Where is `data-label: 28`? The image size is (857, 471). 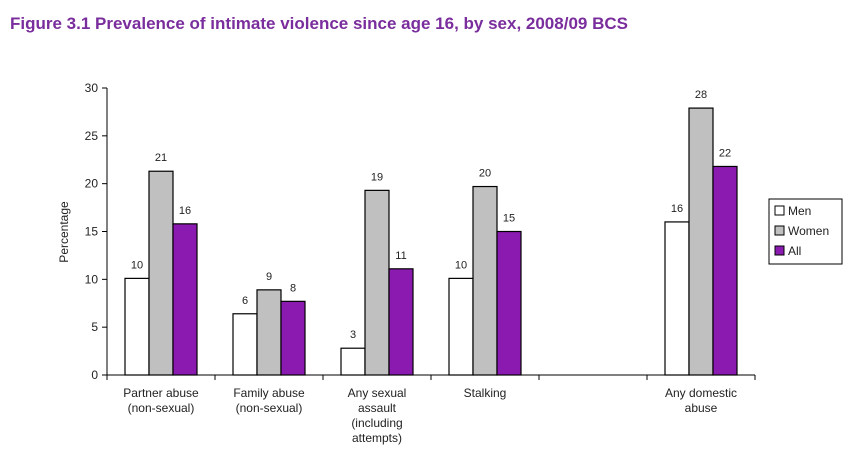 data-label: 28 is located at coordinates (701, 95).